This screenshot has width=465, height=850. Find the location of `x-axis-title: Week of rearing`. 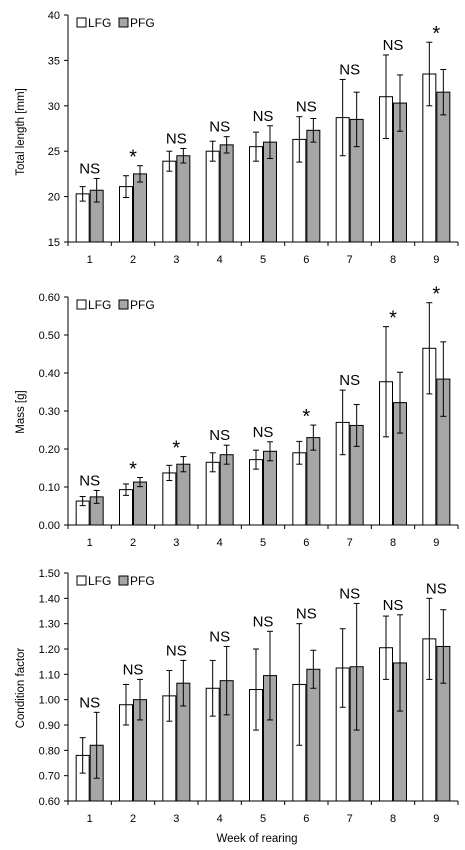

x-axis-title: Week of rearing is located at coordinates (257, 839).